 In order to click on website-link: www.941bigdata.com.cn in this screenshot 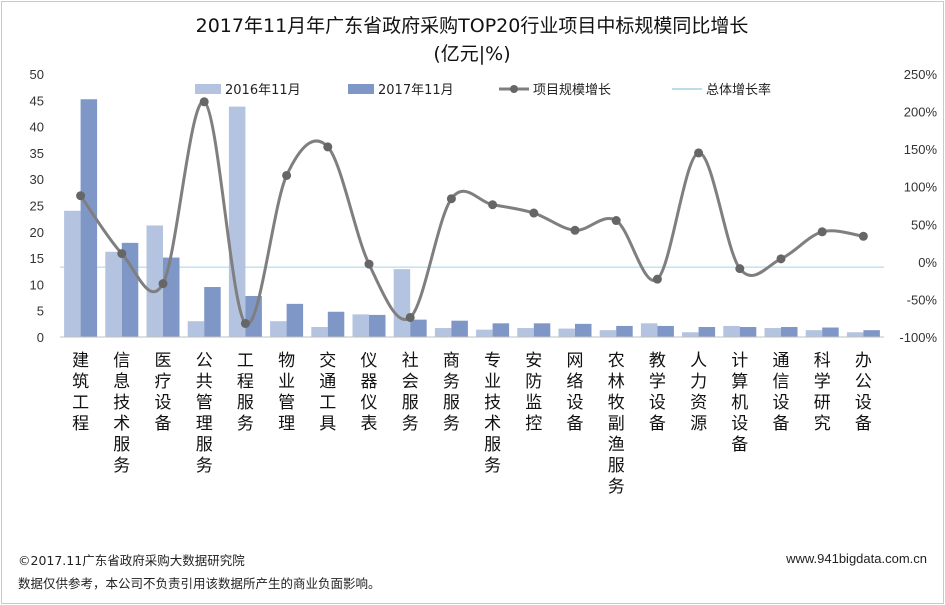, I will do `click(856, 558)`.